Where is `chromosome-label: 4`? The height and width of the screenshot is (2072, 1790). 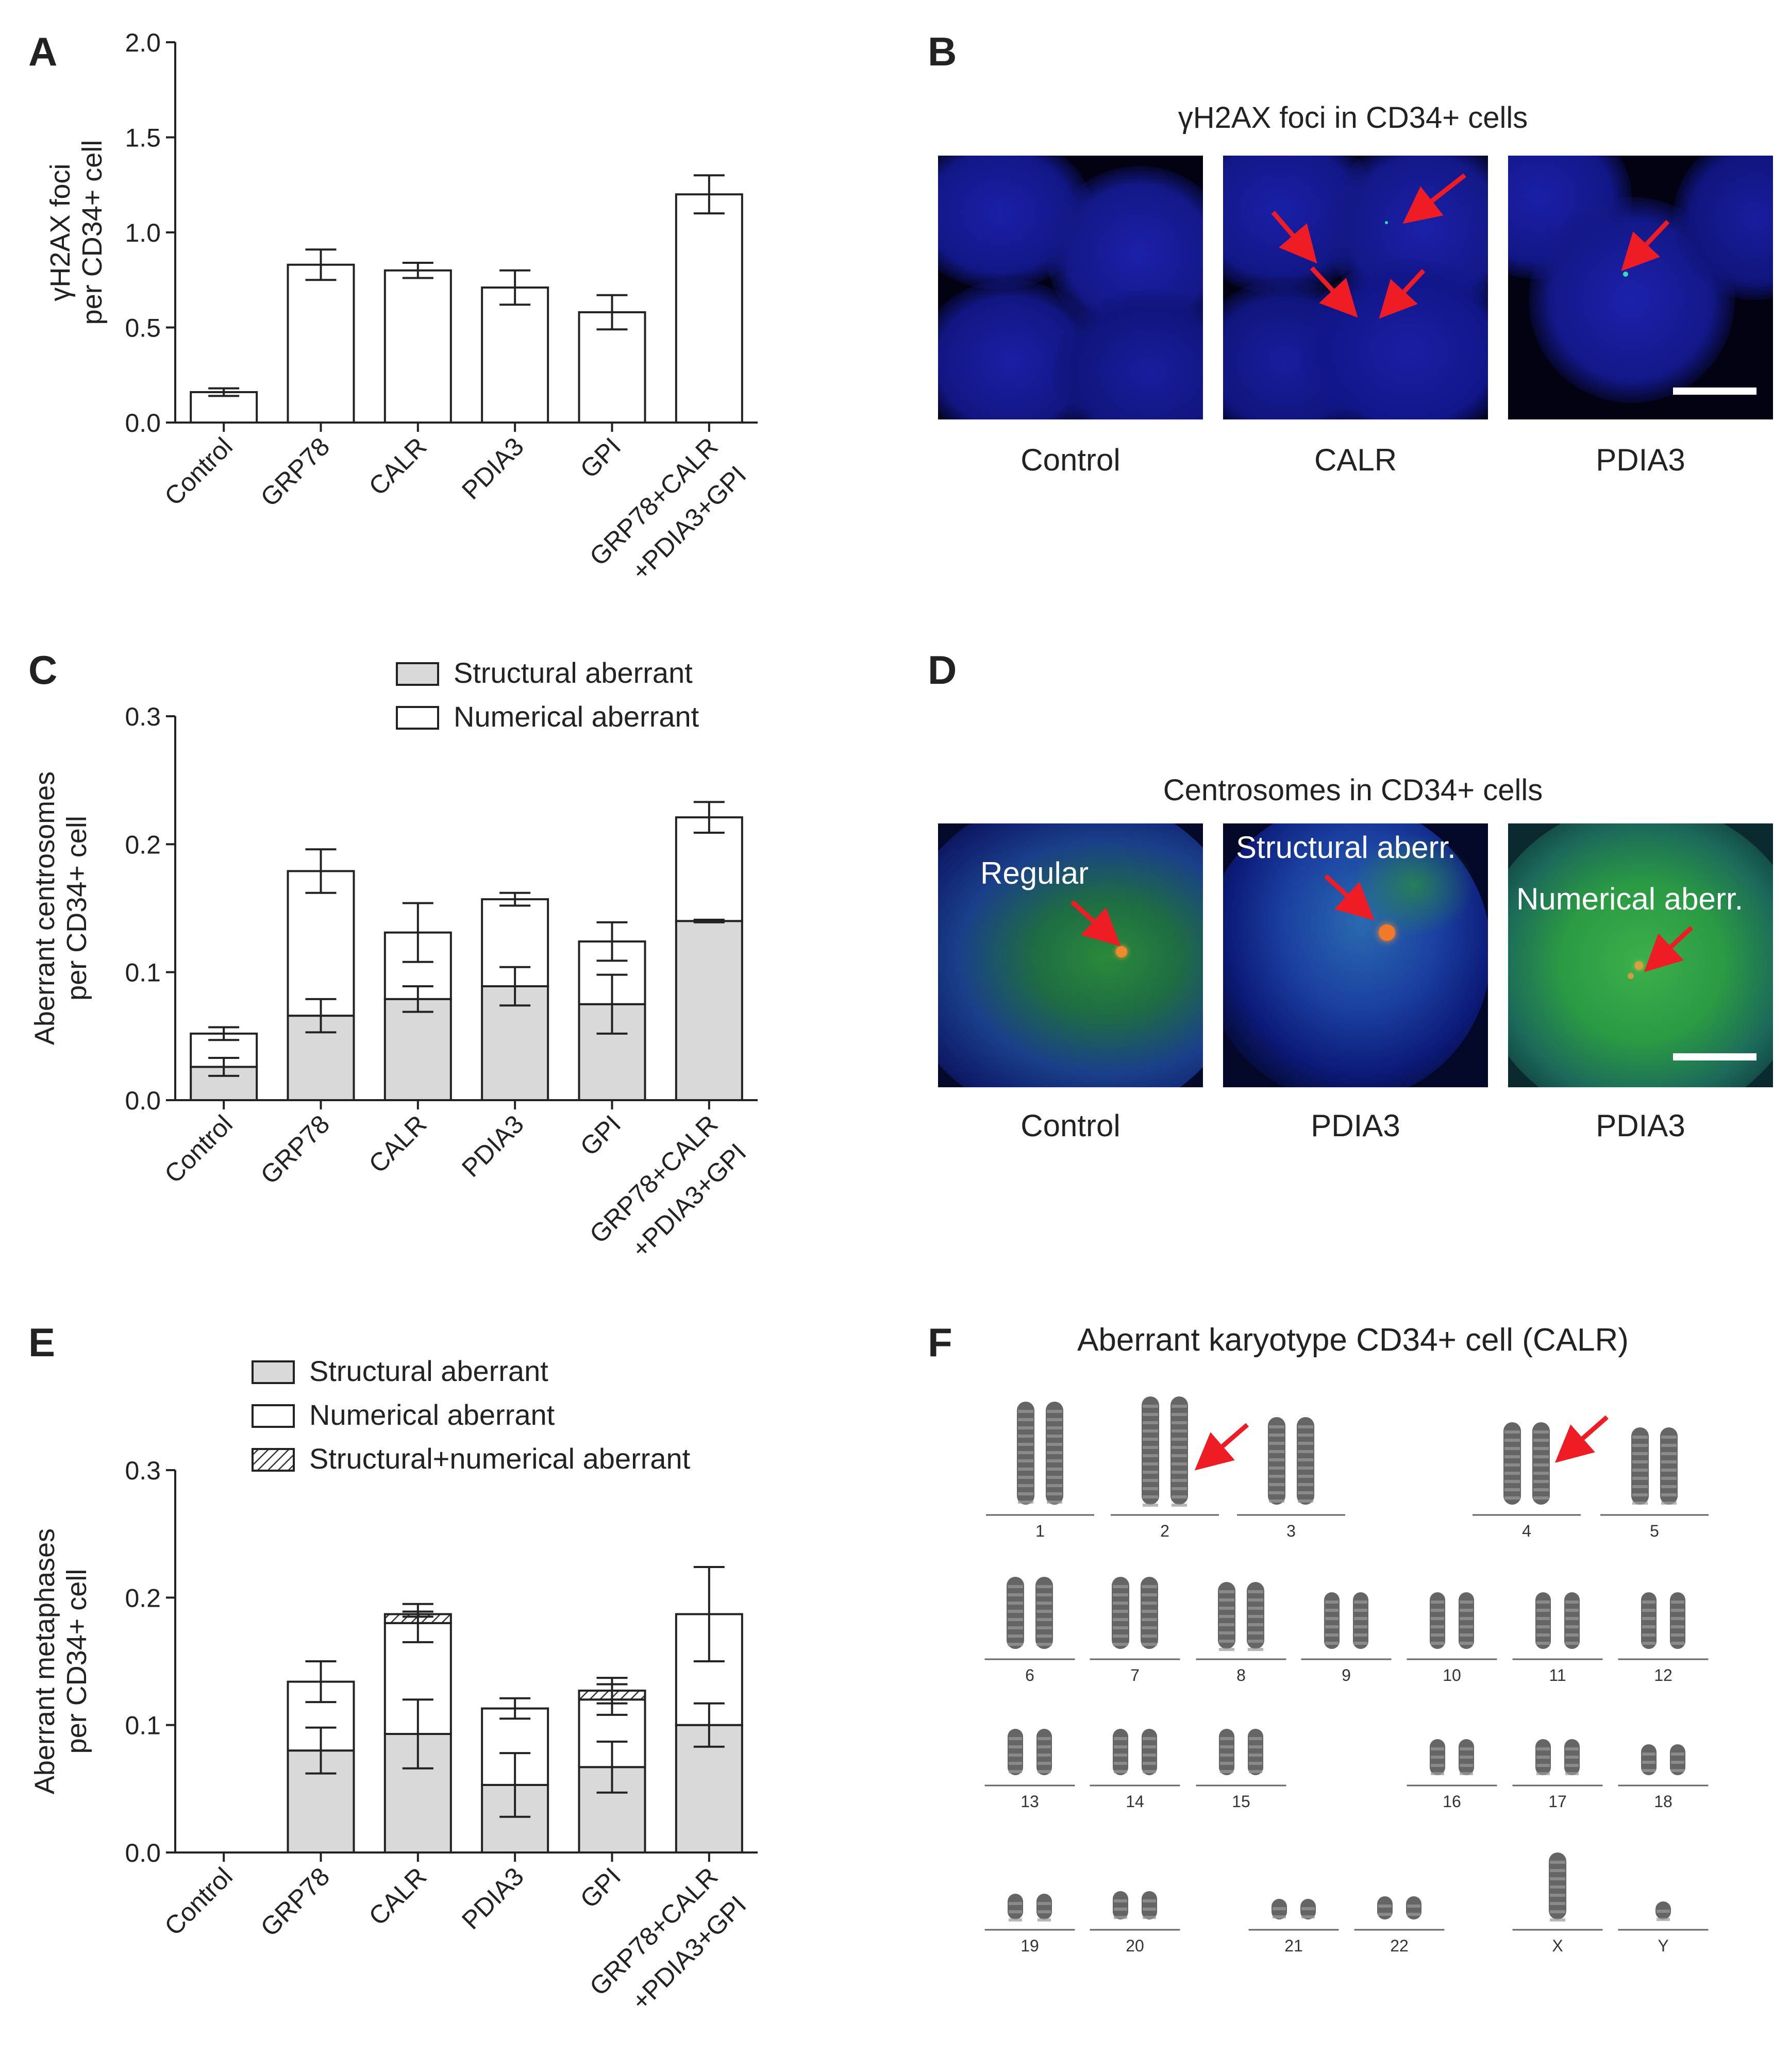
chromosome-label: 4 is located at coordinates (1527, 1531).